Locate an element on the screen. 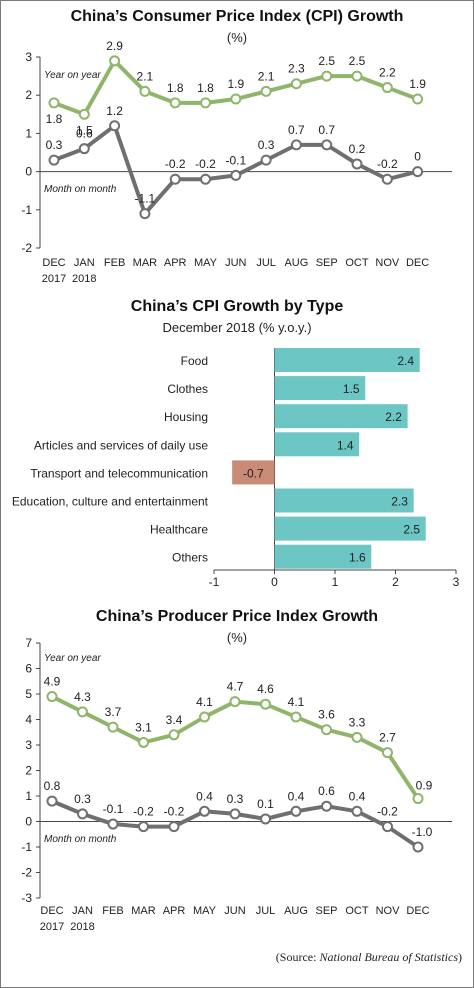 The image size is (474, 988). bar-value-label: 1.6 is located at coordinates (357, 558).